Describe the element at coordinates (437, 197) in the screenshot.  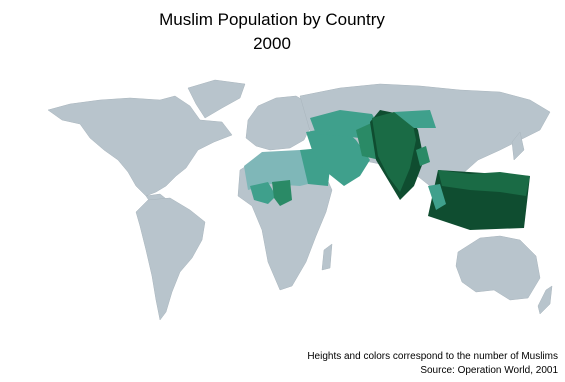
I see `malaysia` at that location.